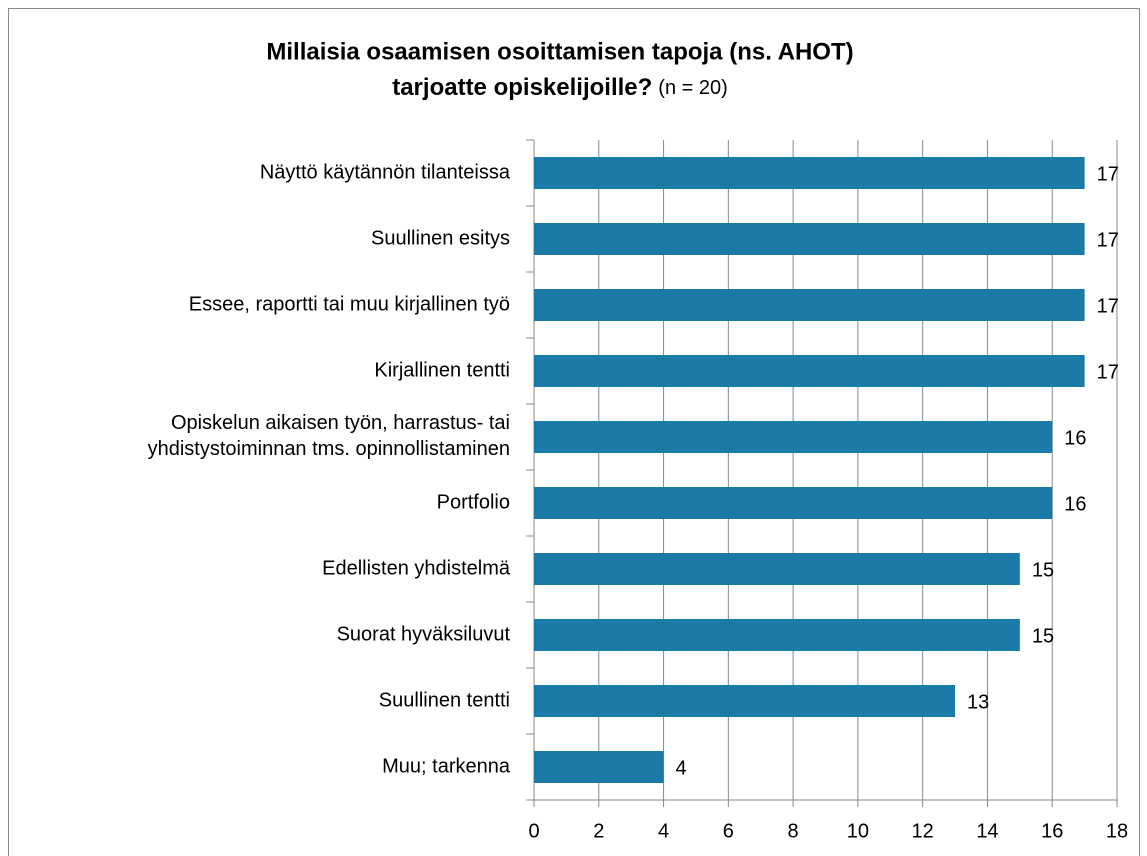 The width and height of the screenshot is (1147, 856). What do you see at coordinates (533, 831) in the screenshot?
I see `x-tick-label: 0` at bounding box center [533, 831].